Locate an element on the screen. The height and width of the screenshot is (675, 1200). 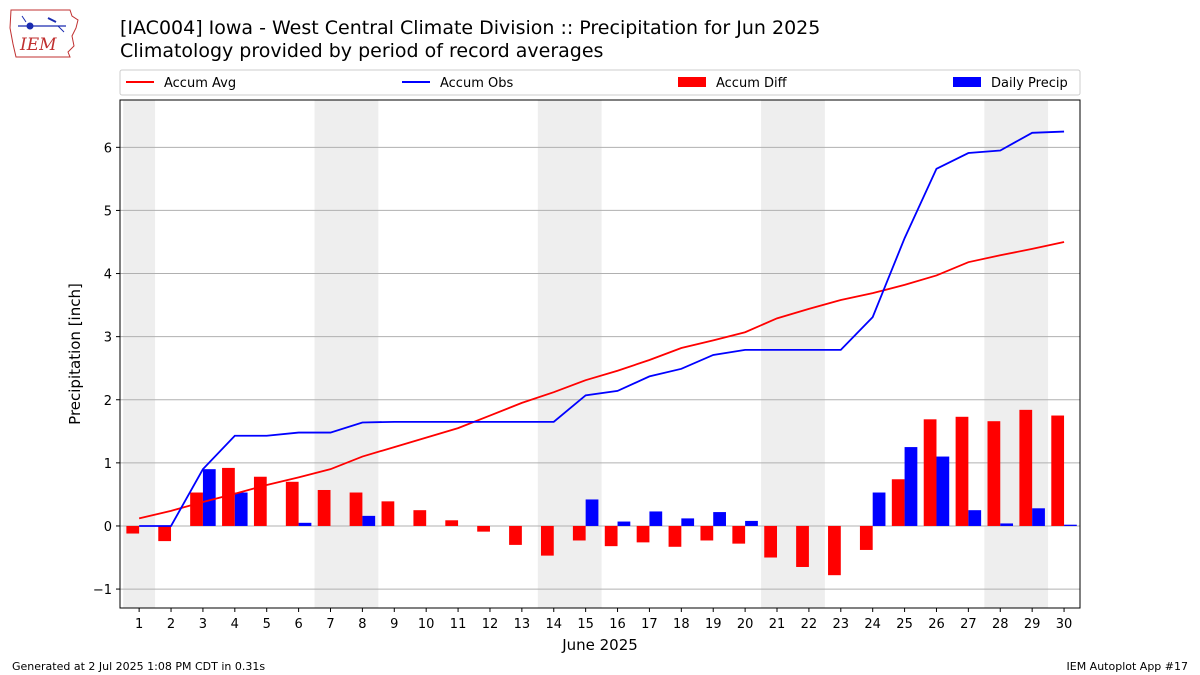
x-tick-label: 4 is located at coordinates (235, 624).